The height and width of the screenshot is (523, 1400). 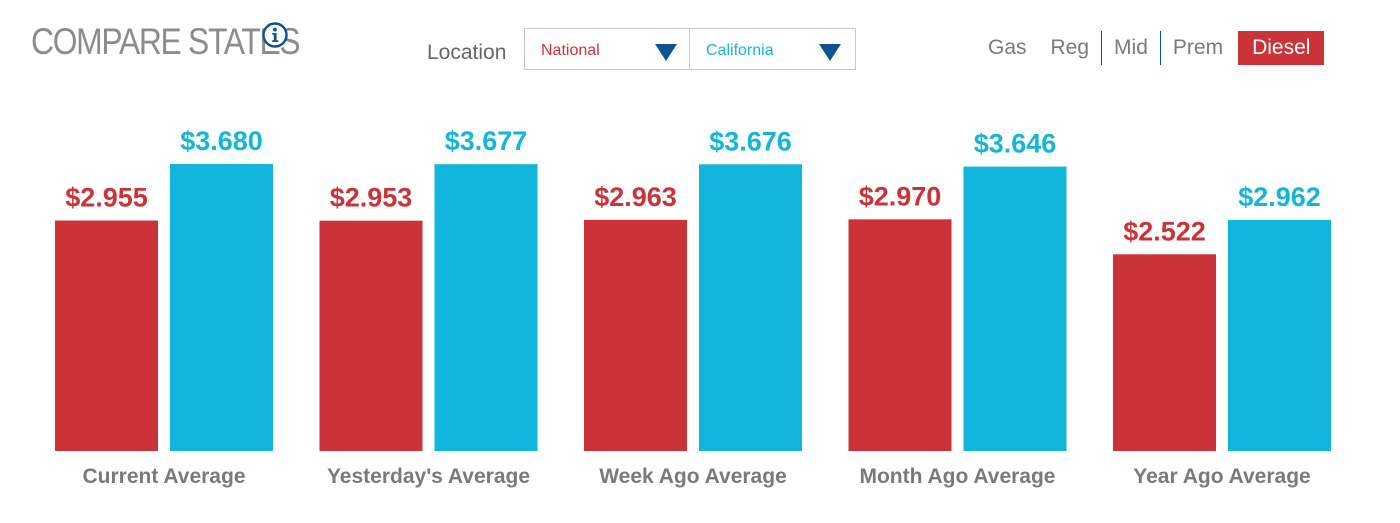 What do you see at coordinates (371, 198) in the screenshot?
I see `bar-value-label-national-1: $2.953` at bounding box center [371, 198].